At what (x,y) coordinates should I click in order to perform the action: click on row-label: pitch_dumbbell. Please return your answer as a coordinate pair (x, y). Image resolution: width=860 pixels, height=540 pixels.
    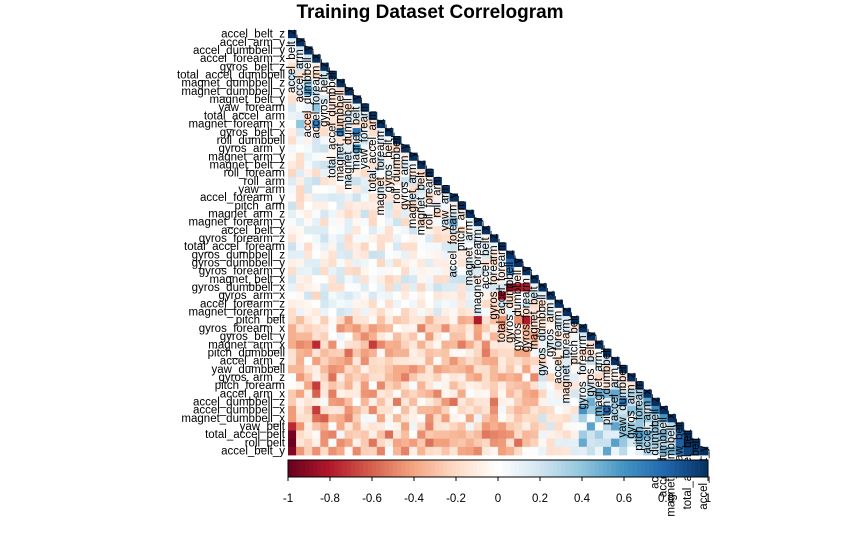
    Looking at the image, I should click on (246, 353).